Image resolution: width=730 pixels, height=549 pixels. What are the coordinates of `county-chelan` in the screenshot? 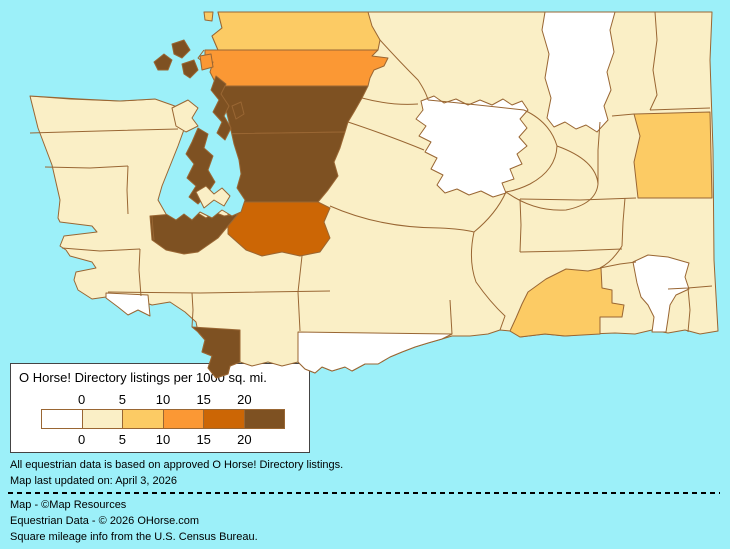 It's located at (472, 146).